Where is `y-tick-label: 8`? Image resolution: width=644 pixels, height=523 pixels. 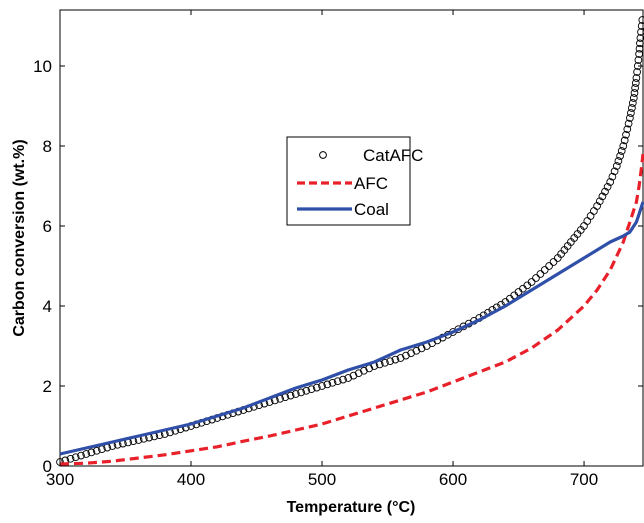 y-tick-label: 8 is located at coordinates (47, 146).